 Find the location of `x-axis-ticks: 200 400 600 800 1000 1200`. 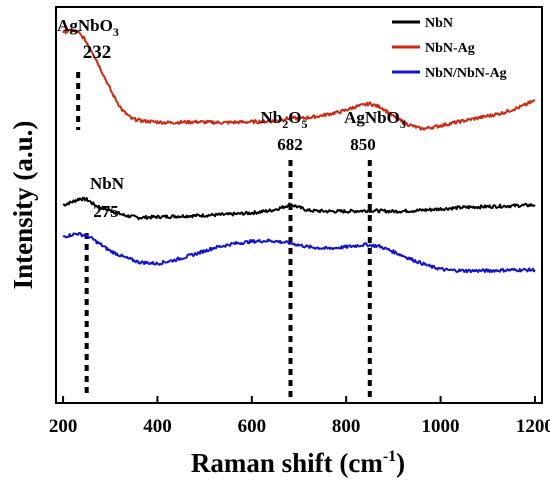

x-axis-ticks: 200 400 600 800 1000 1200 is located at coordinates (299, 416).